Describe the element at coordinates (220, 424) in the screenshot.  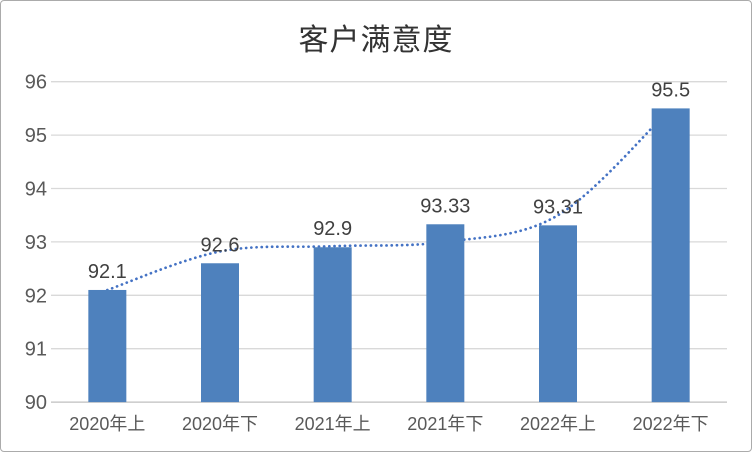
I see `x-axis-category-label: 2020年下` at that location.